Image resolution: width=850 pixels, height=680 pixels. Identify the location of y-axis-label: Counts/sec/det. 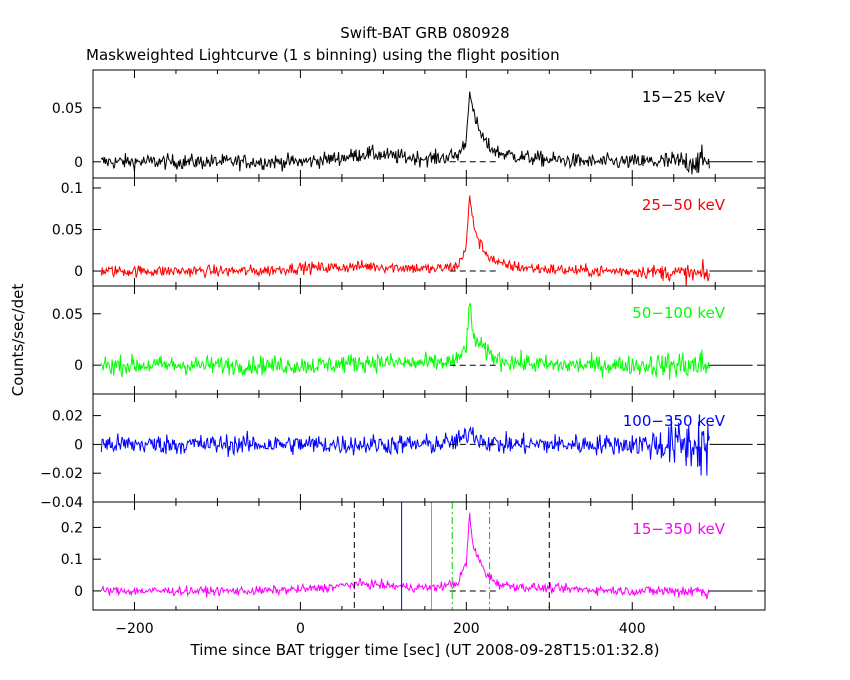
(18, 340).